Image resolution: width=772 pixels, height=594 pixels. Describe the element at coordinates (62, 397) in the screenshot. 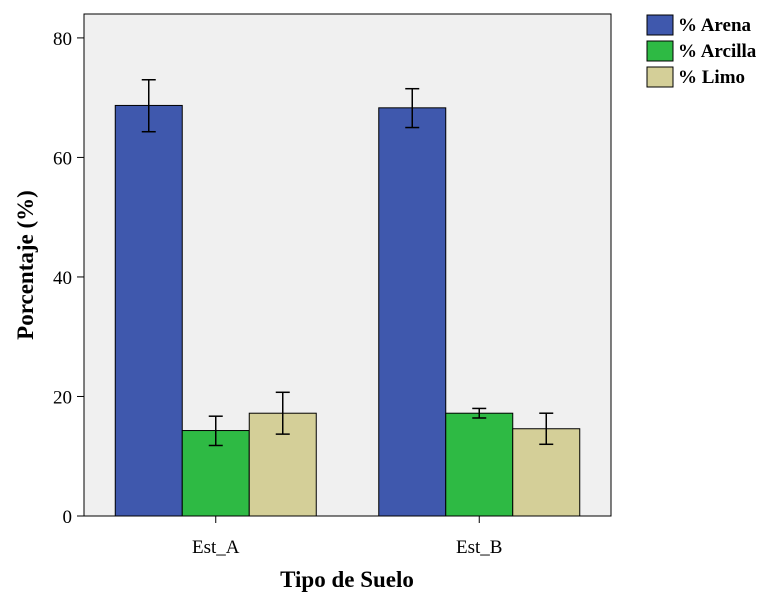

I see `y-tick-label: 20` at that location.